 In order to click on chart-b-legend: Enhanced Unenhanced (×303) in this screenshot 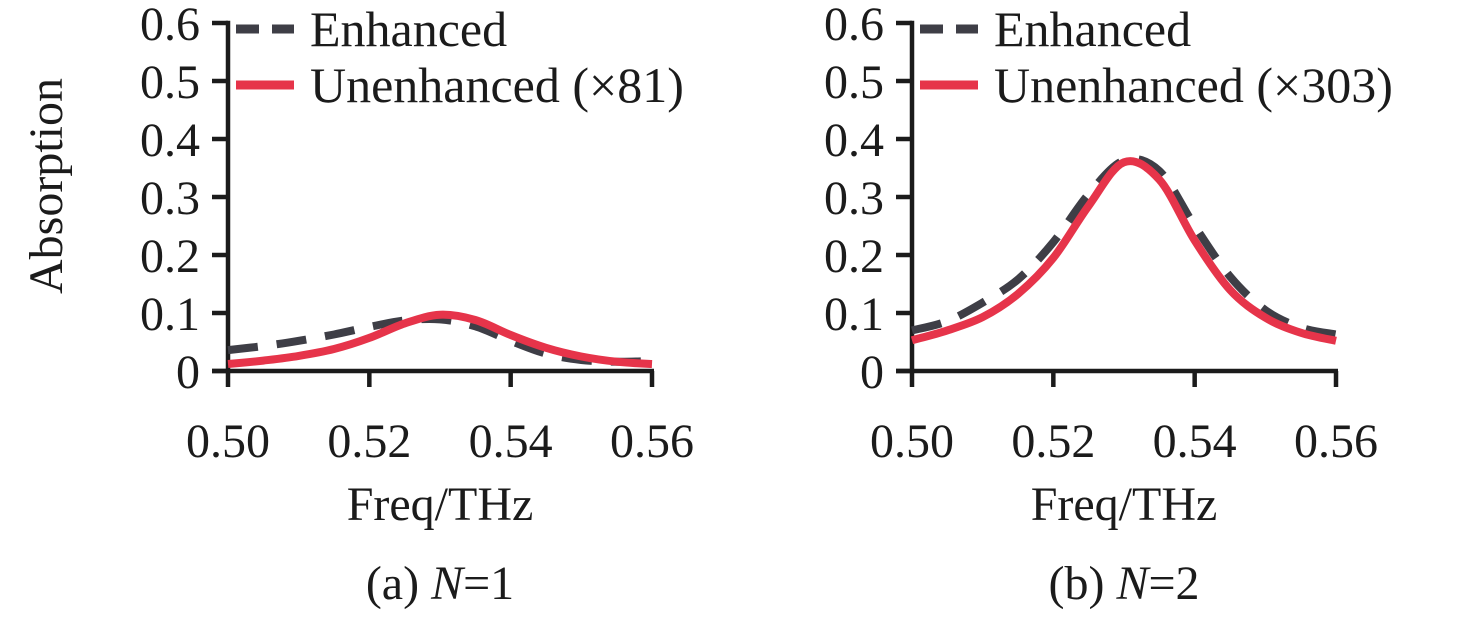, I will do `click(1156, 57)`.